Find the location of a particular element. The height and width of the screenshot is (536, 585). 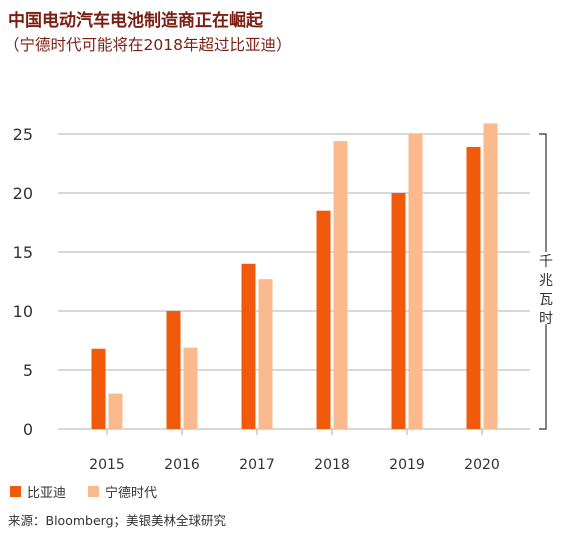

y-unit-char: 千 is located at coordinates (546, 262).